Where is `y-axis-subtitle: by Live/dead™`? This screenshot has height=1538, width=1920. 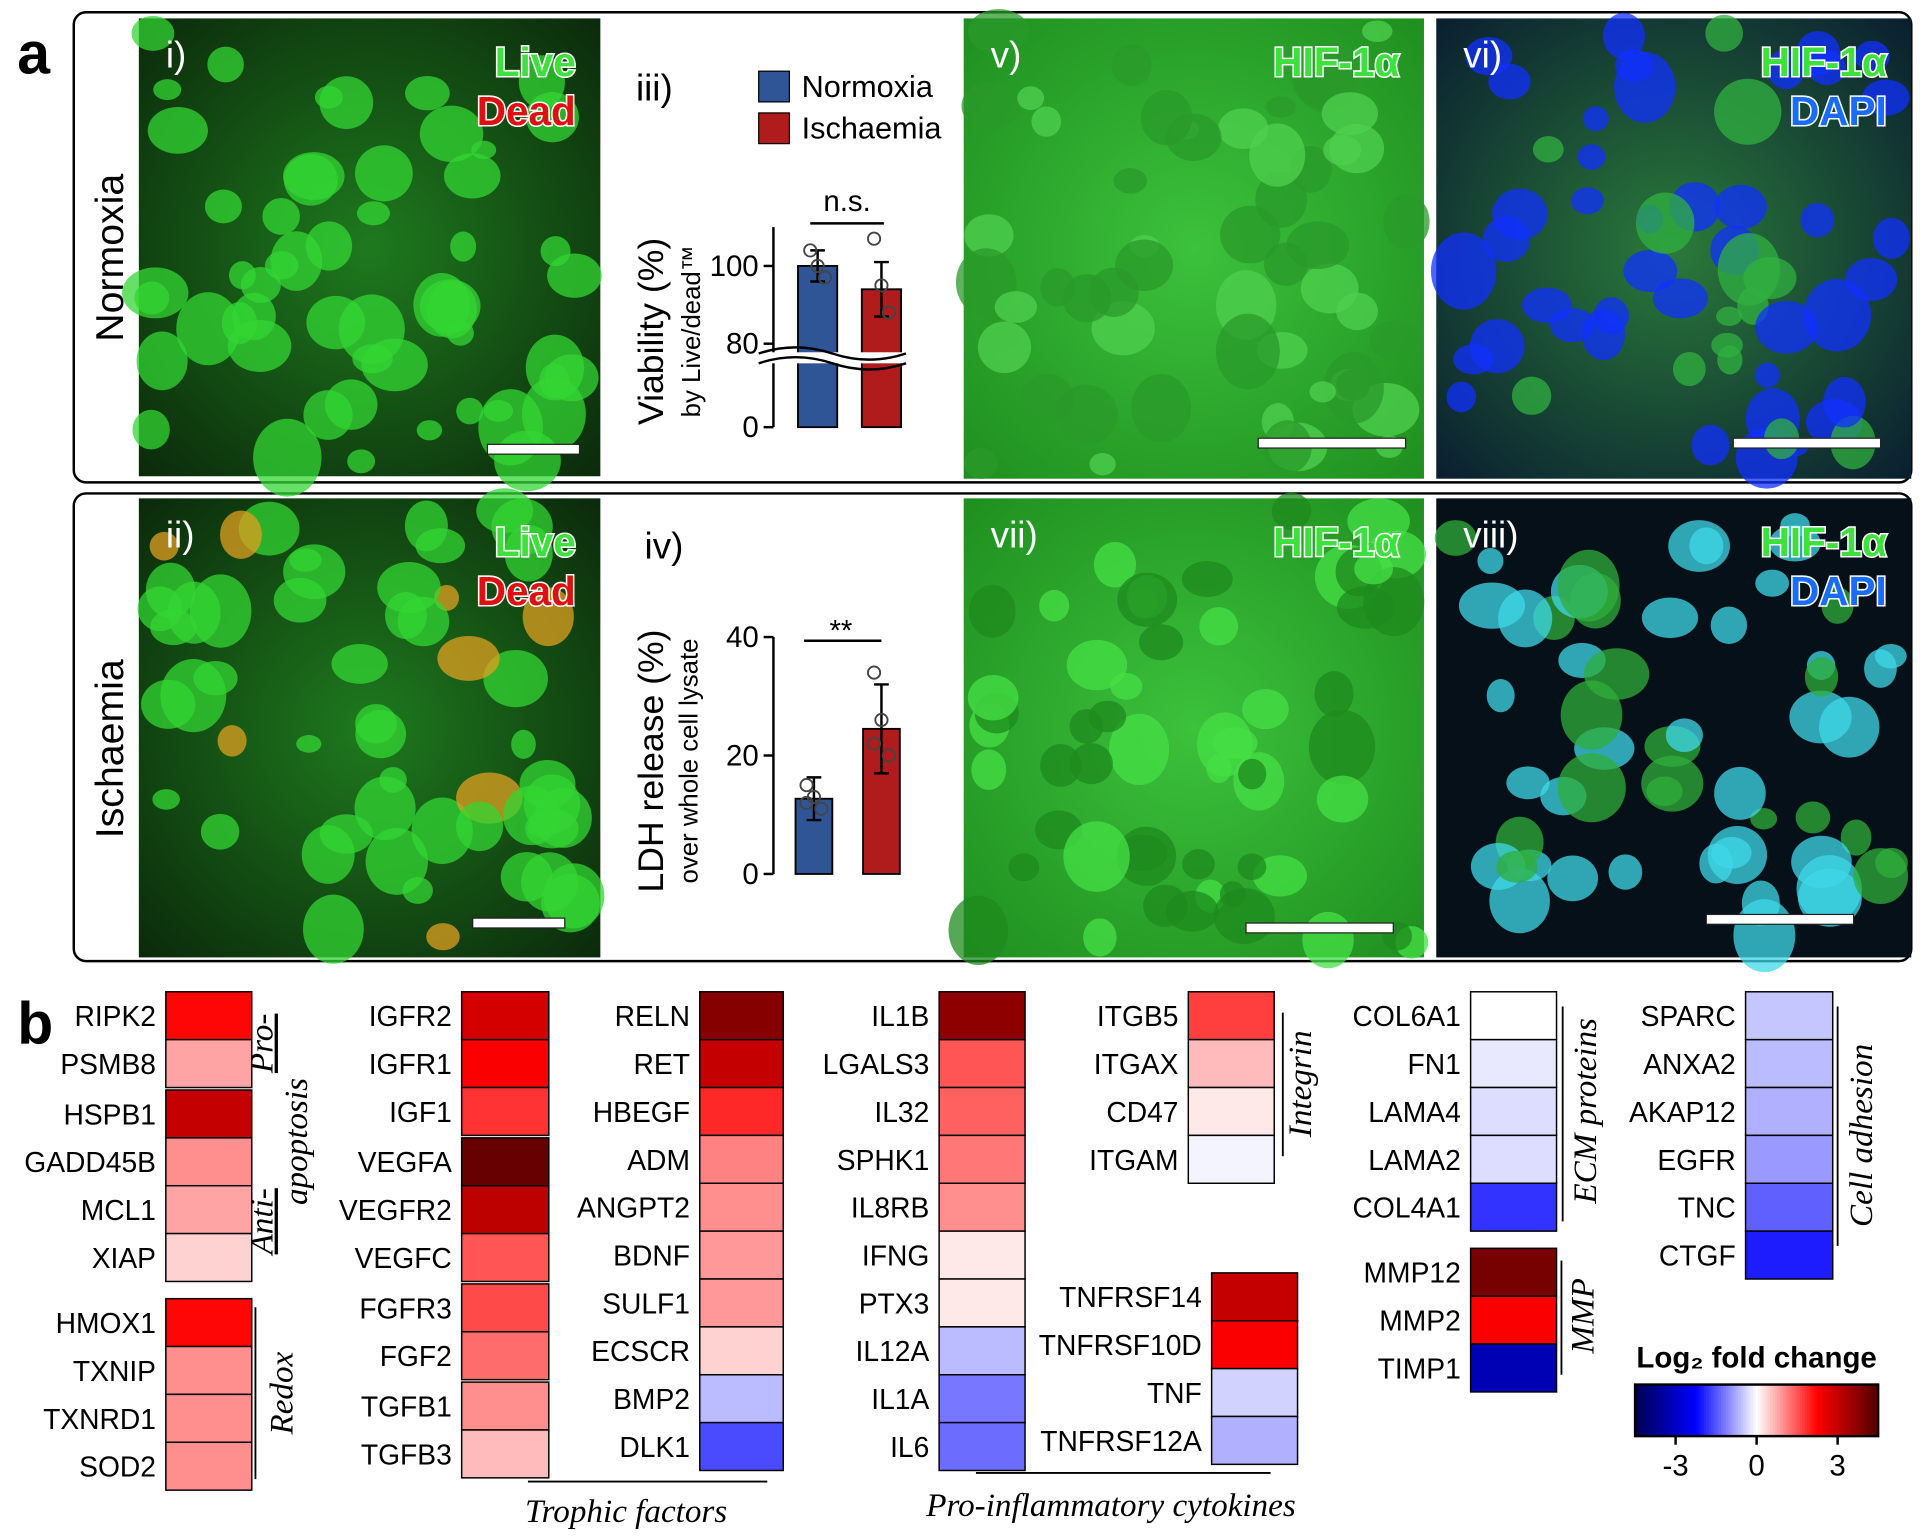
y-axis-subtitle: by Live/dead™ is located at coordinates (692, 331).